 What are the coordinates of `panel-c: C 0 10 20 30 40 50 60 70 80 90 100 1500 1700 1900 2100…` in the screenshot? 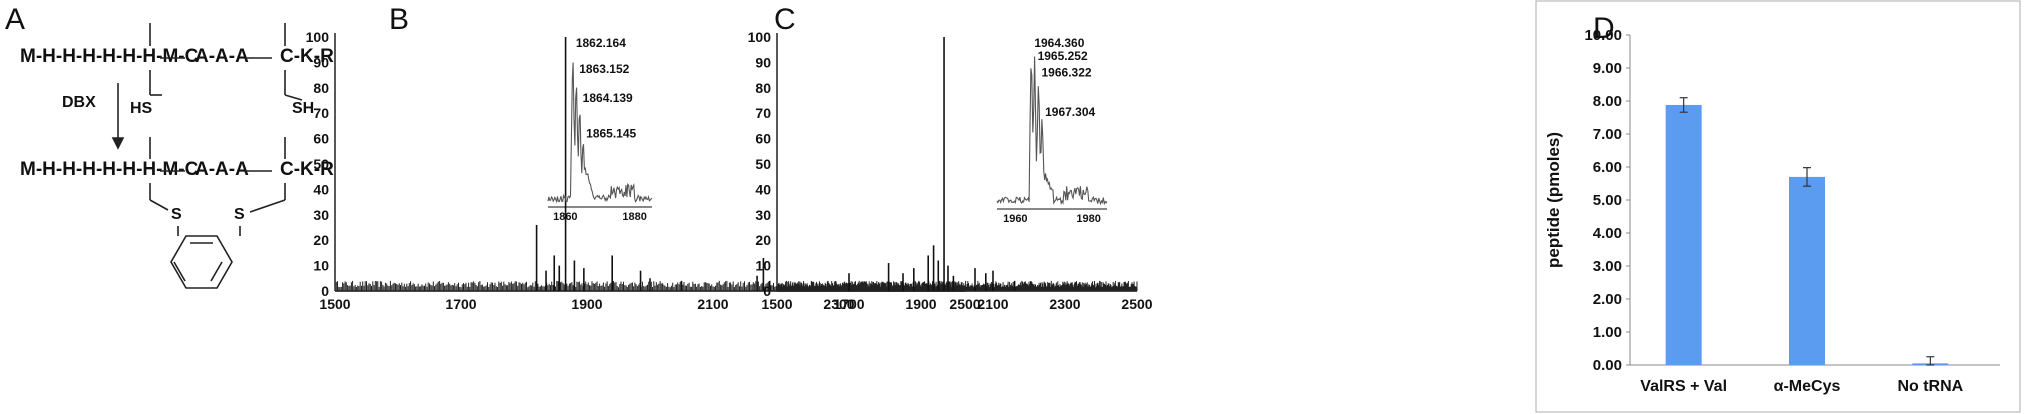 It's located at (950, 157).